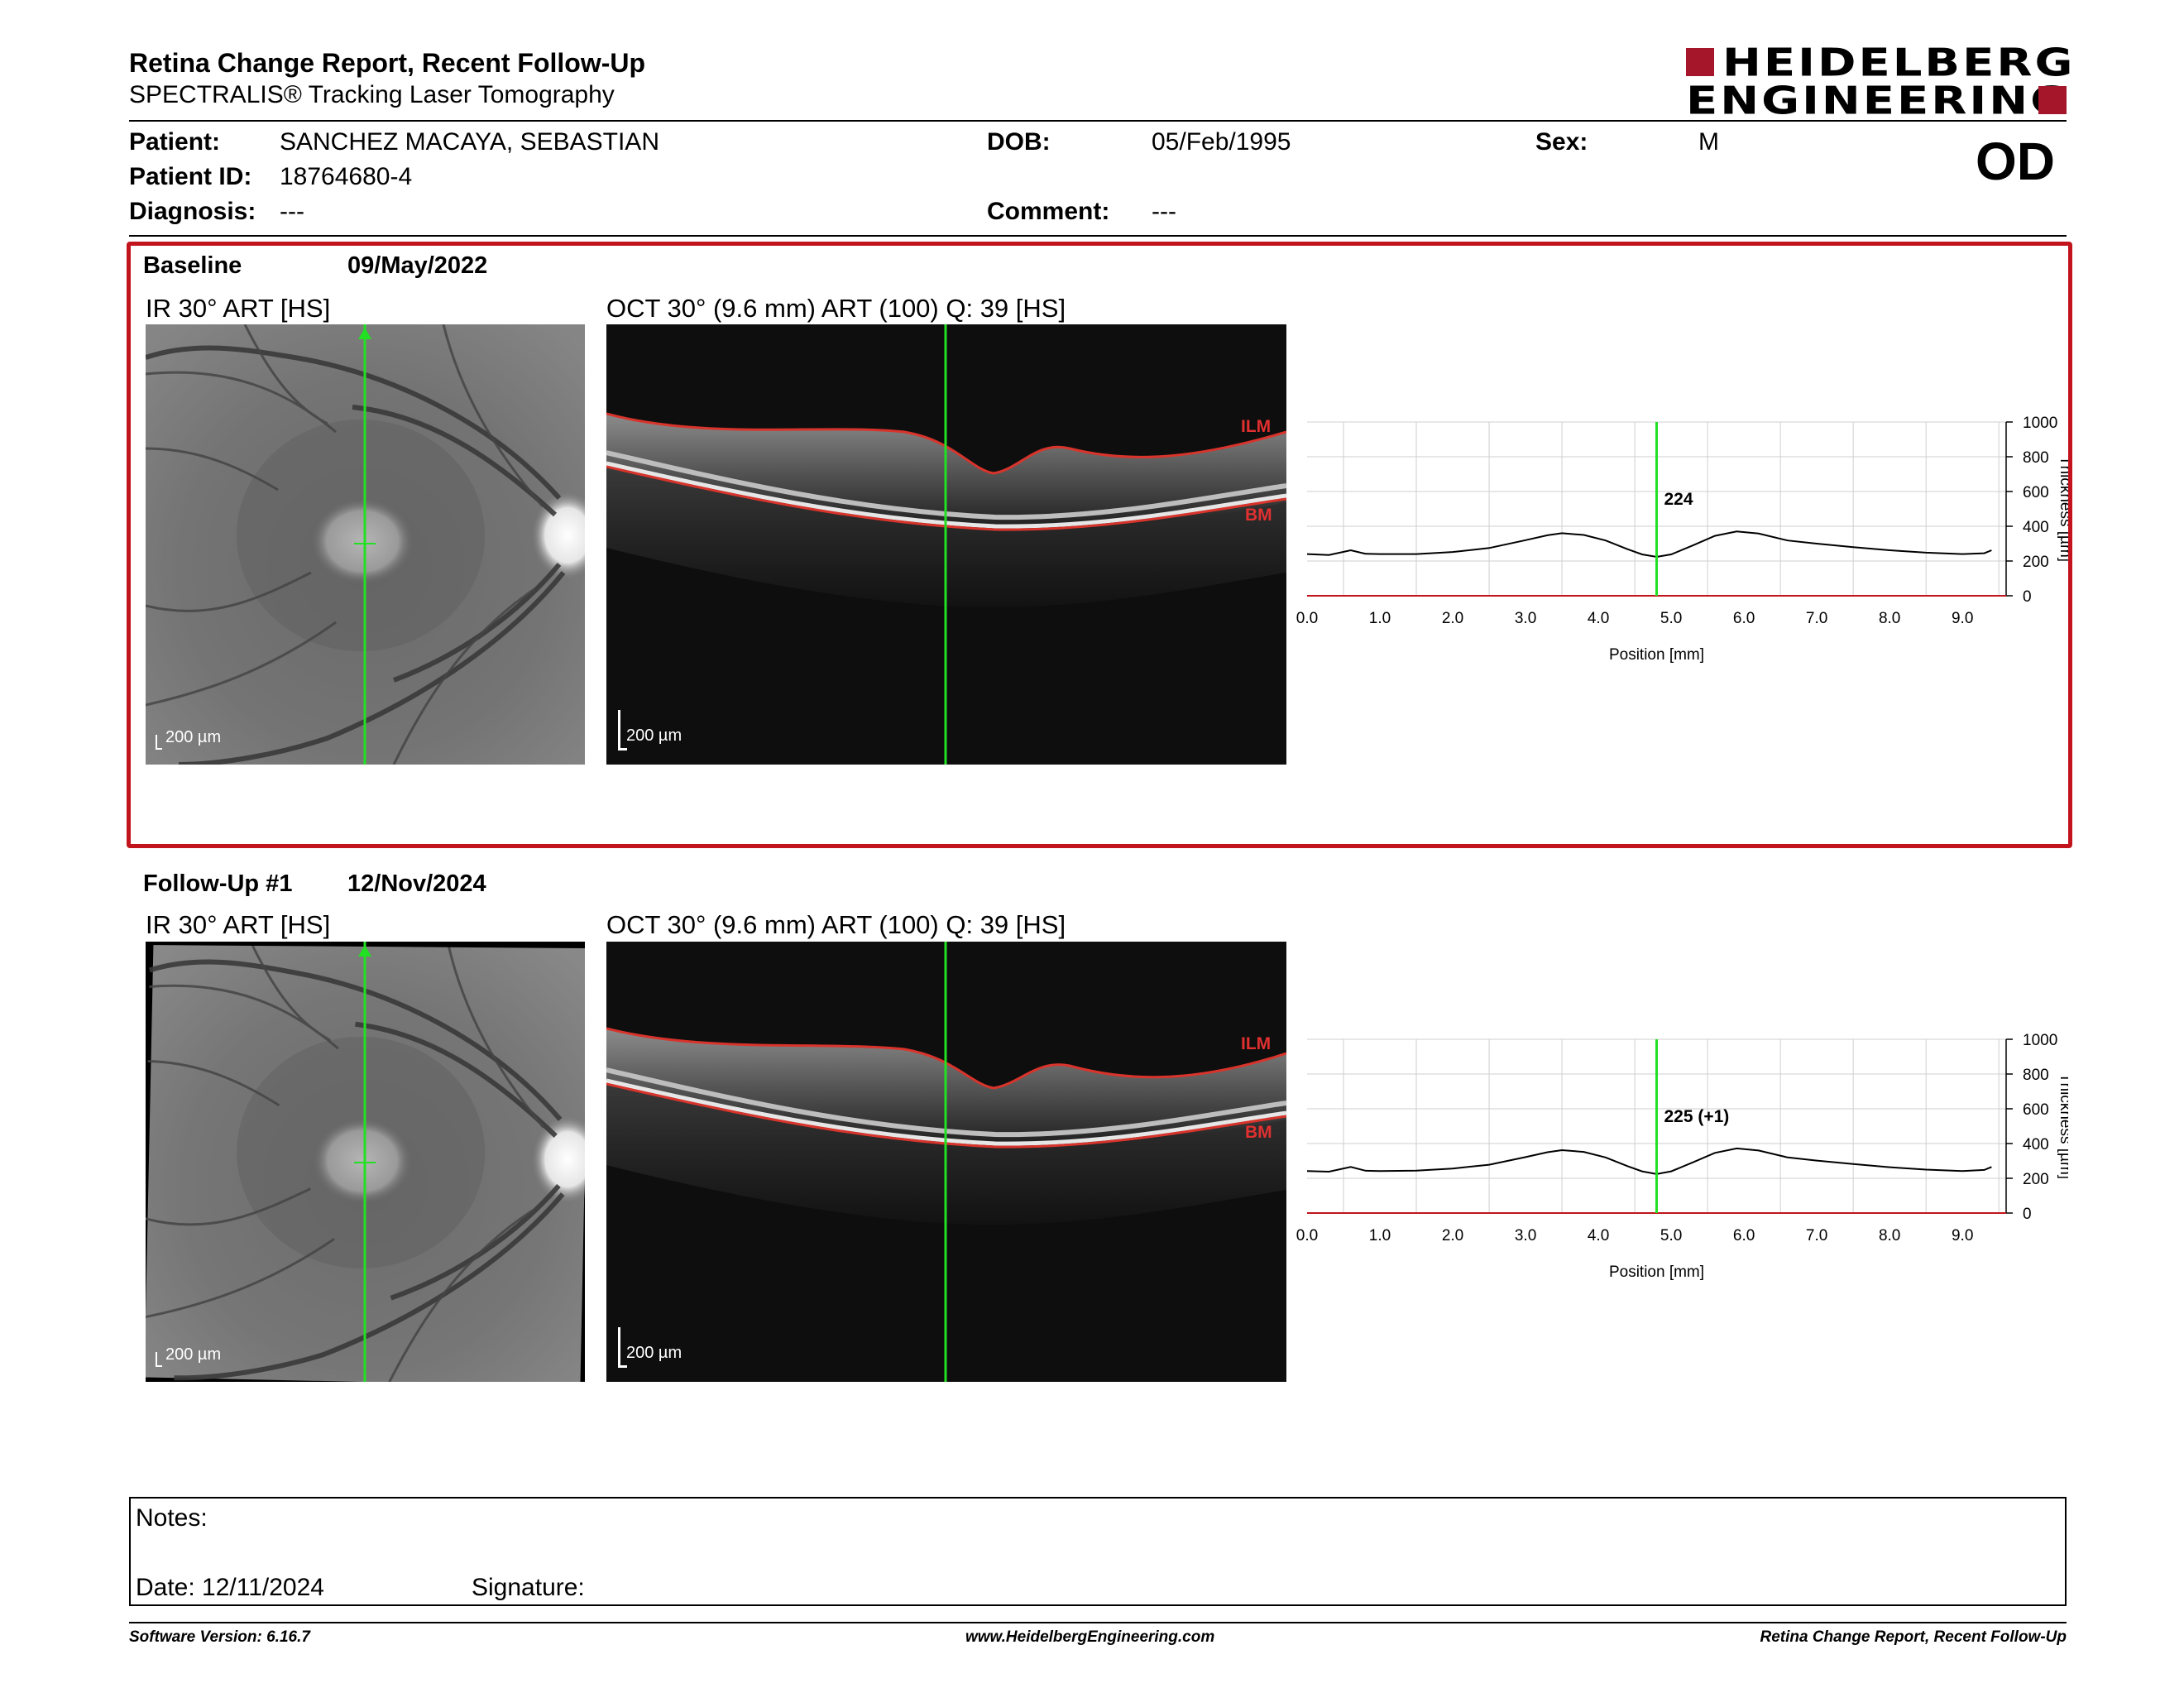  I want to click on footer-divider, so click(1098, 1622).